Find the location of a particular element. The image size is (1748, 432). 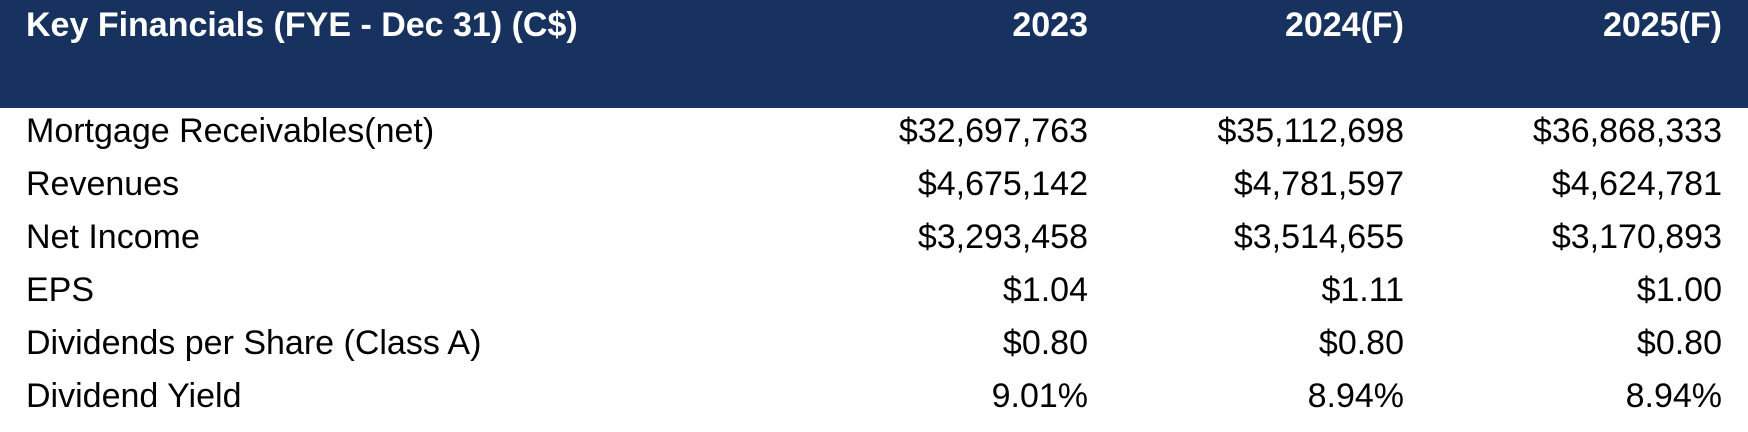

row-value: $1.04 is located at coordinates (1045, 290).